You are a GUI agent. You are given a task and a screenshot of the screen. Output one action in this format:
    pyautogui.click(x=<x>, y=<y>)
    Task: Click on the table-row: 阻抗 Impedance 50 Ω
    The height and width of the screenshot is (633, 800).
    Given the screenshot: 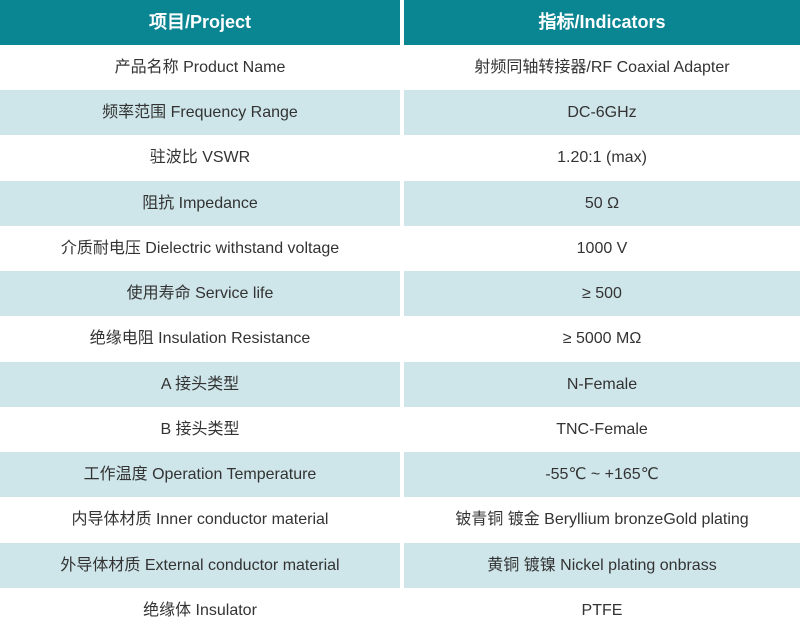 What is the action you would take?
    pyautogui.click(x=400, y=203)
    